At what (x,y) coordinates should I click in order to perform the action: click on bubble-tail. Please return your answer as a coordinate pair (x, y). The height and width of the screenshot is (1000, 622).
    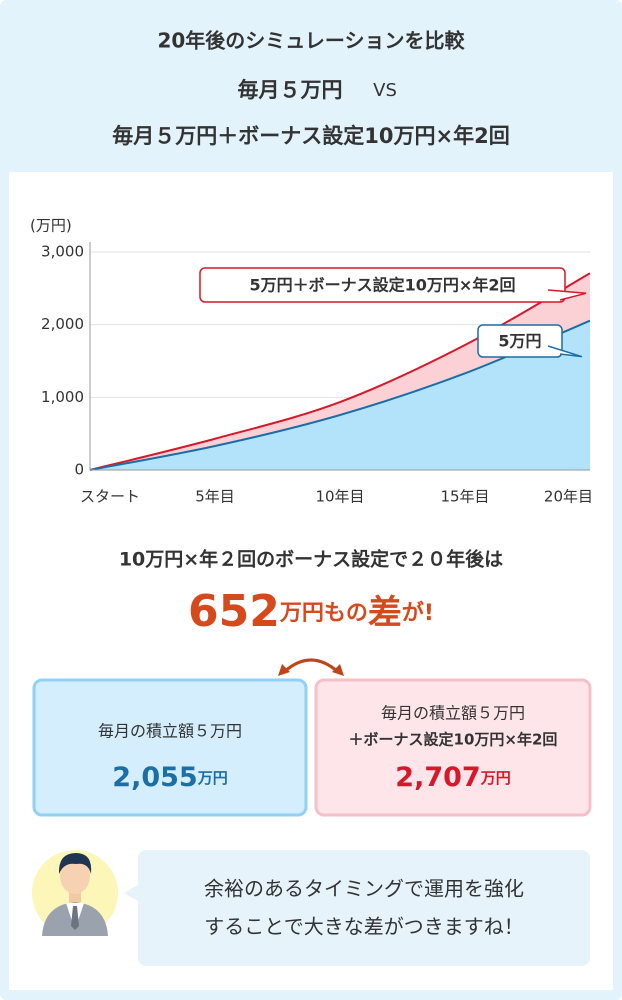
    Looking at the image, I should click on (131, 893).